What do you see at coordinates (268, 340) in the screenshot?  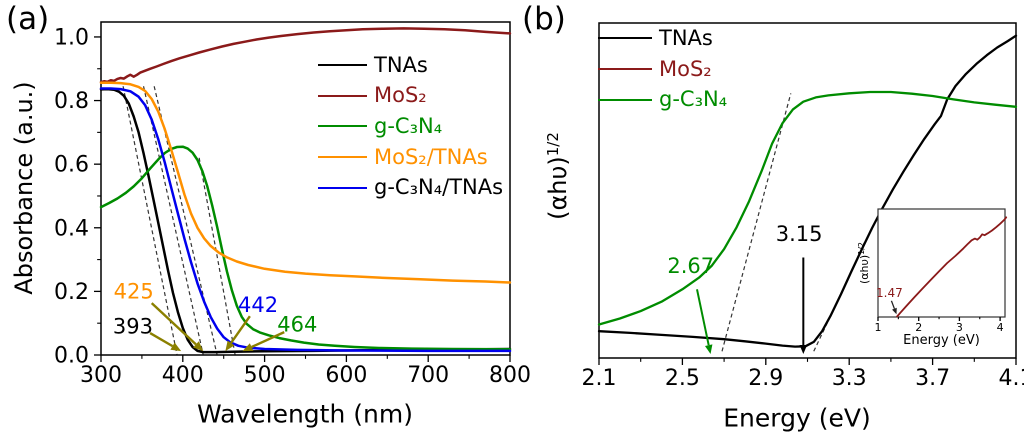 I see `uvvis-absorbance-annotation-arrow-464-shaft` at bounding box center [268, 340].